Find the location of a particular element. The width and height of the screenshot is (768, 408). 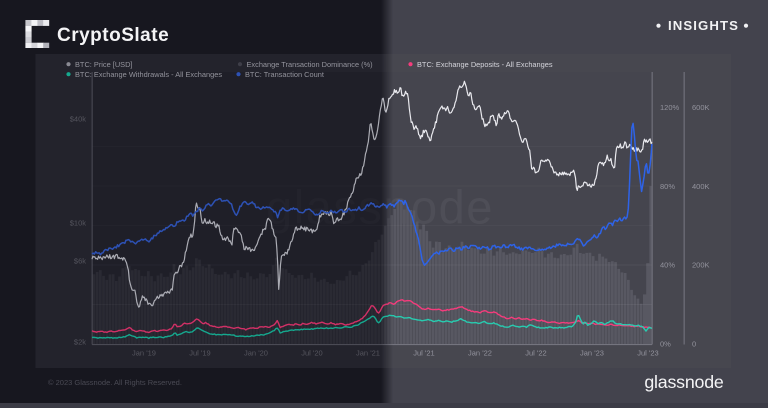

svg-text: $6k is located at coordinates (80, 261).